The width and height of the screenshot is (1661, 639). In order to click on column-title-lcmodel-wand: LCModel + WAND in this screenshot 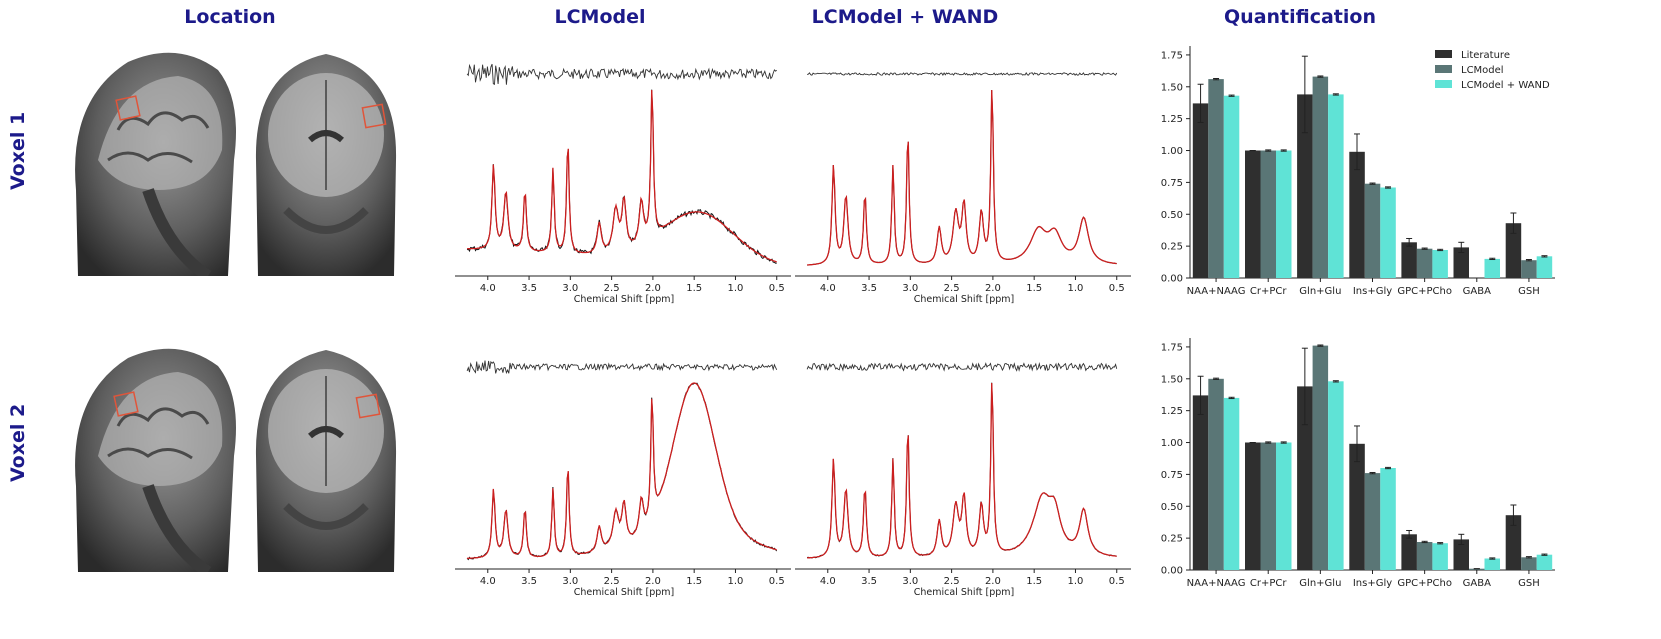, I will do `click(905, 17)`.